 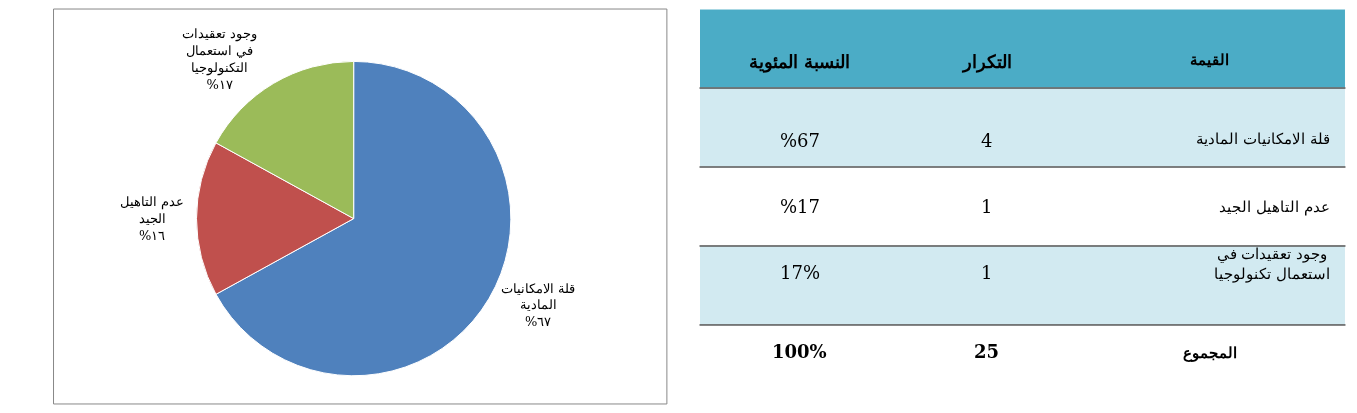 What do you see at coordinates (1263, 139) in the screenshot?
I see `text: قلة الامكانيات المادية` at bounding box center [1263, 139].